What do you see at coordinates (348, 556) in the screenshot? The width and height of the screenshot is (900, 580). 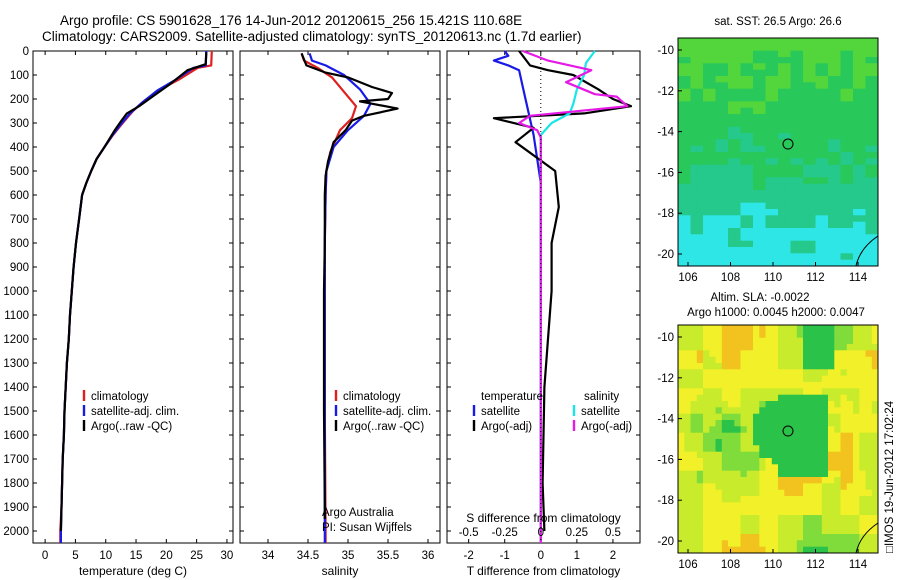 I see `salinity-xtick-label: 35` at bounding box center [348, 556].